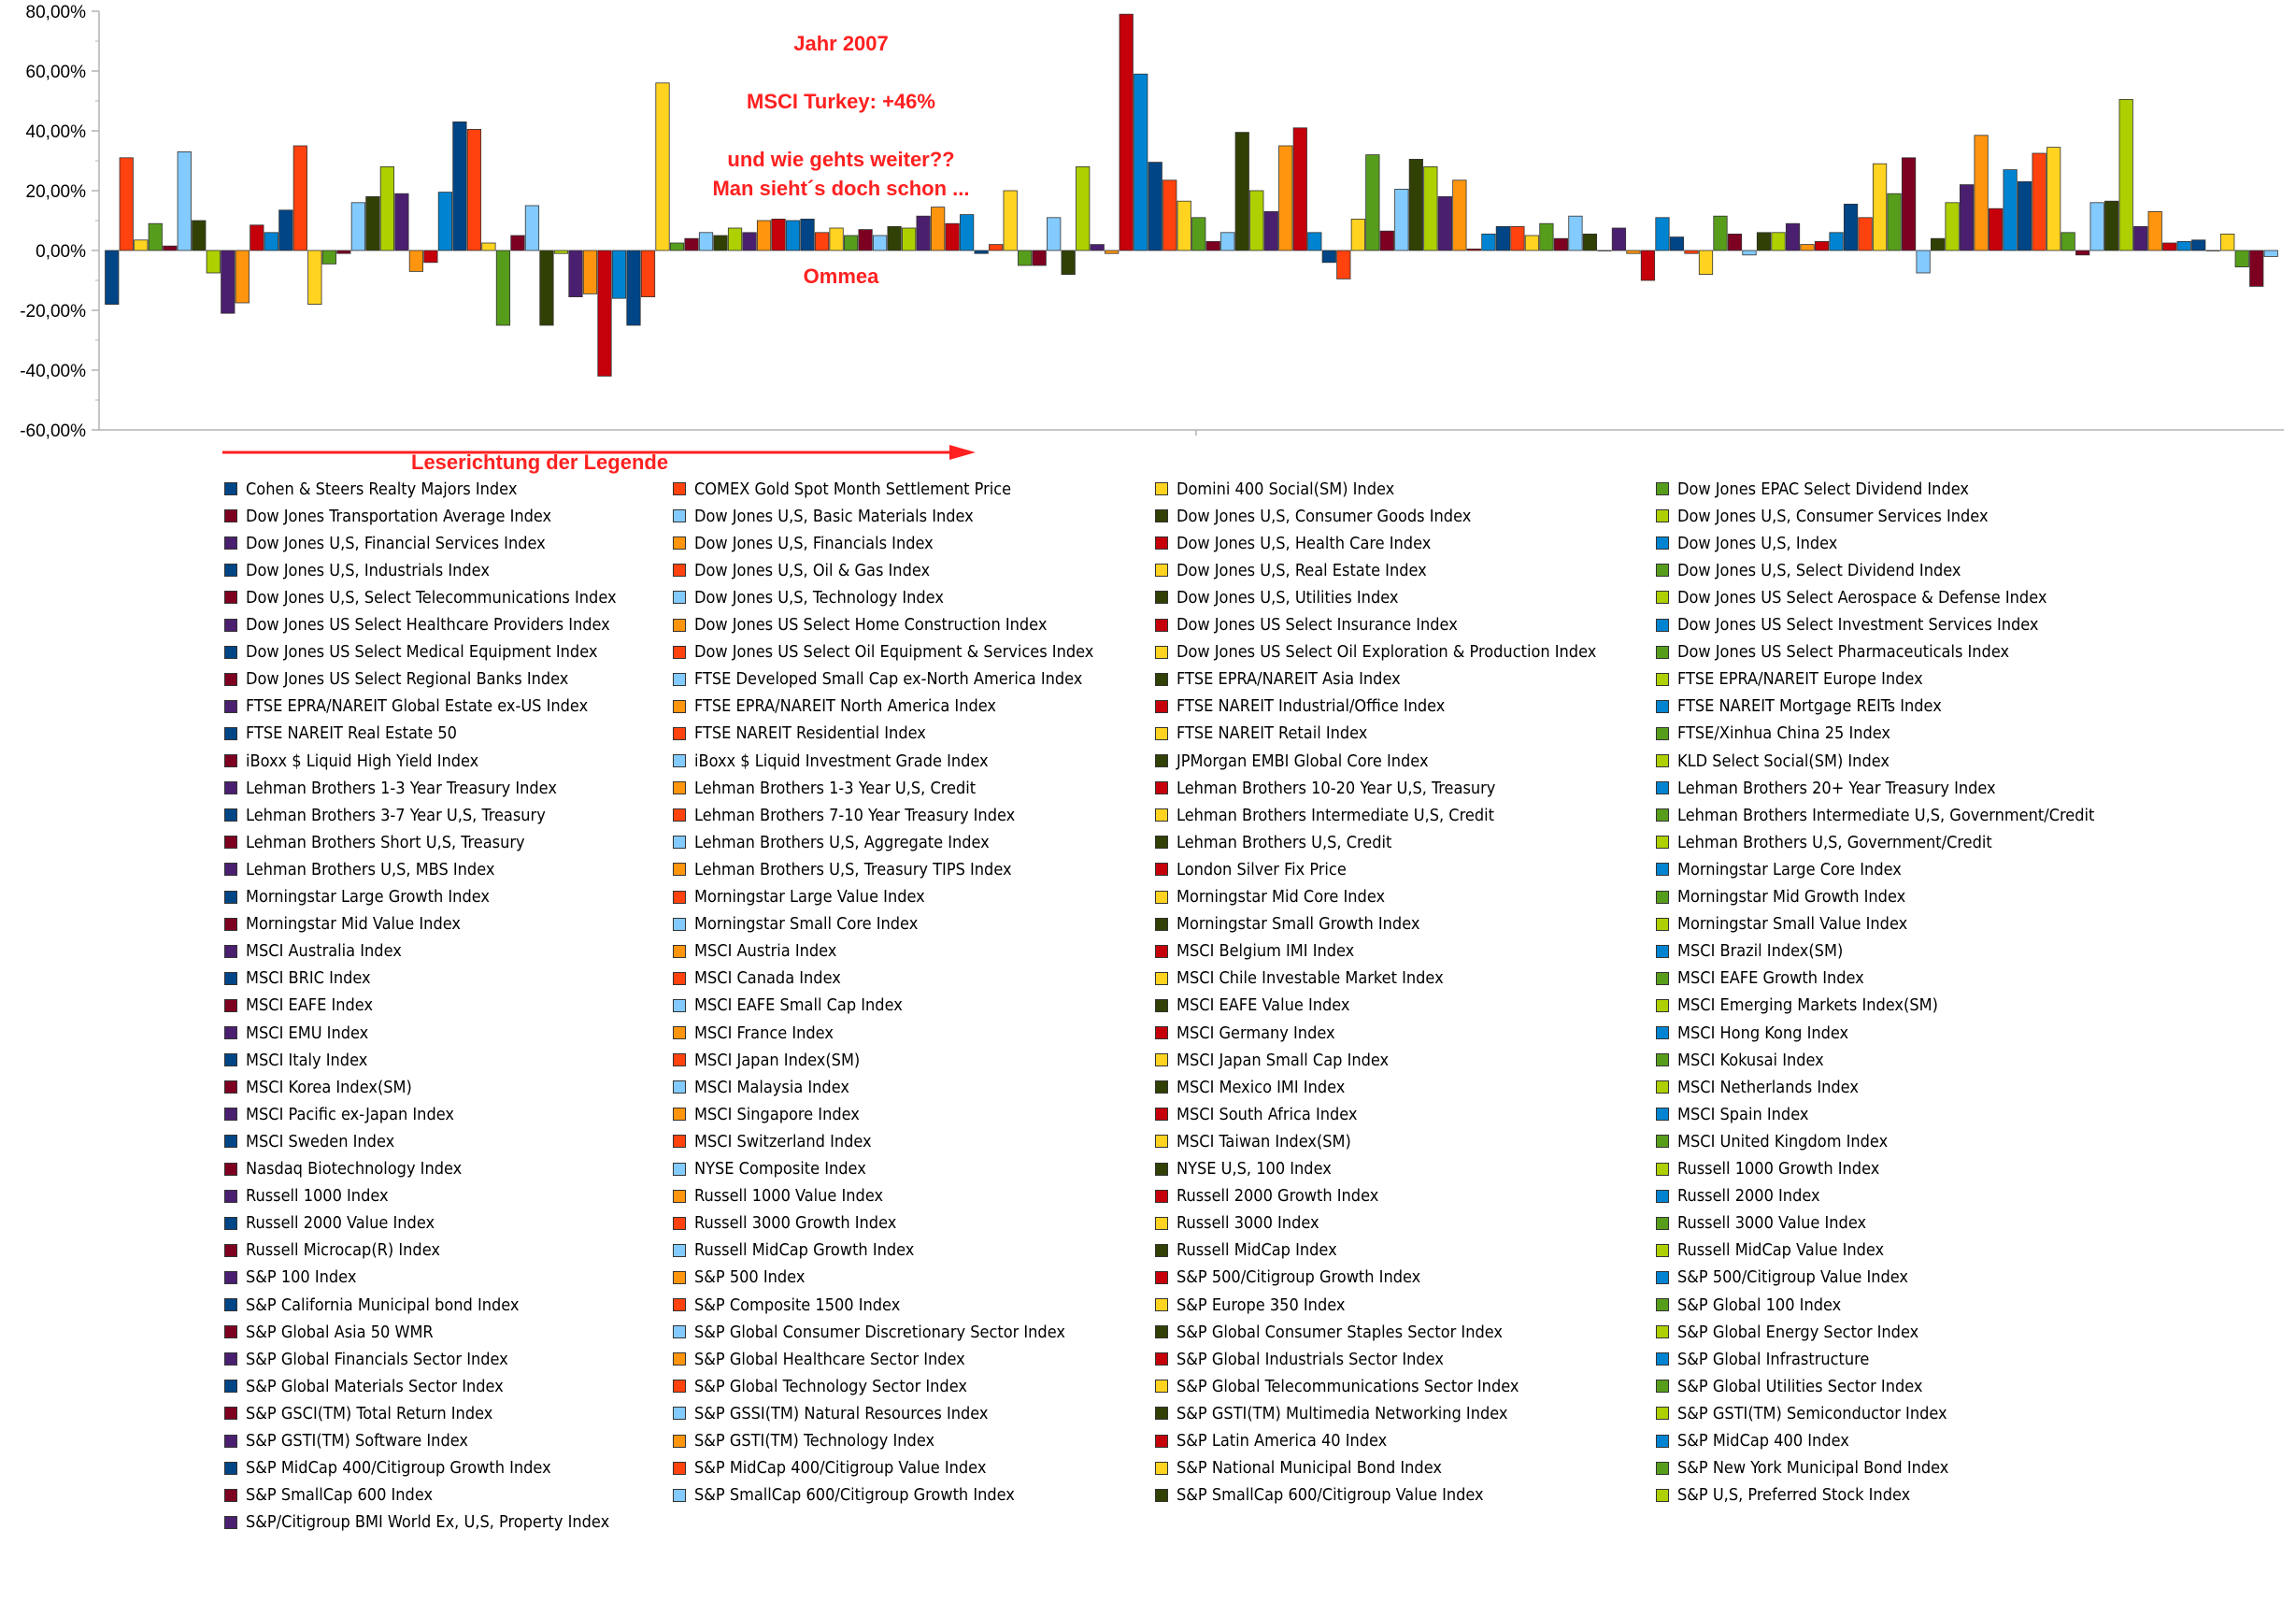 The image size is (2296, 1616). What do you see at coordinates (53, 432) in the screenshot?
I see `y-tick-label: -60,00%` at bounding box center [53, 432].